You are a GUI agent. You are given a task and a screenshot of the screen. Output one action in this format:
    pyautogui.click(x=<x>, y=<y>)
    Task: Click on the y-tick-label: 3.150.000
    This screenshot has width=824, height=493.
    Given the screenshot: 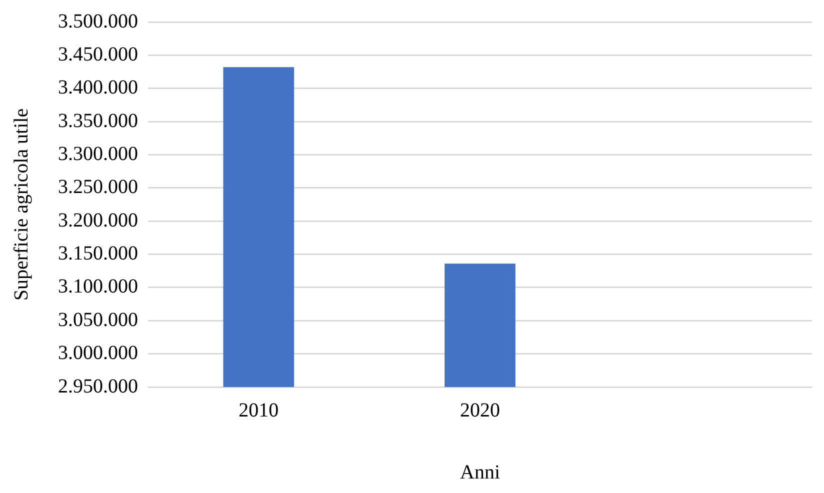 What is the action you would take?
    pyautogui.click(x=98, y=253)
    